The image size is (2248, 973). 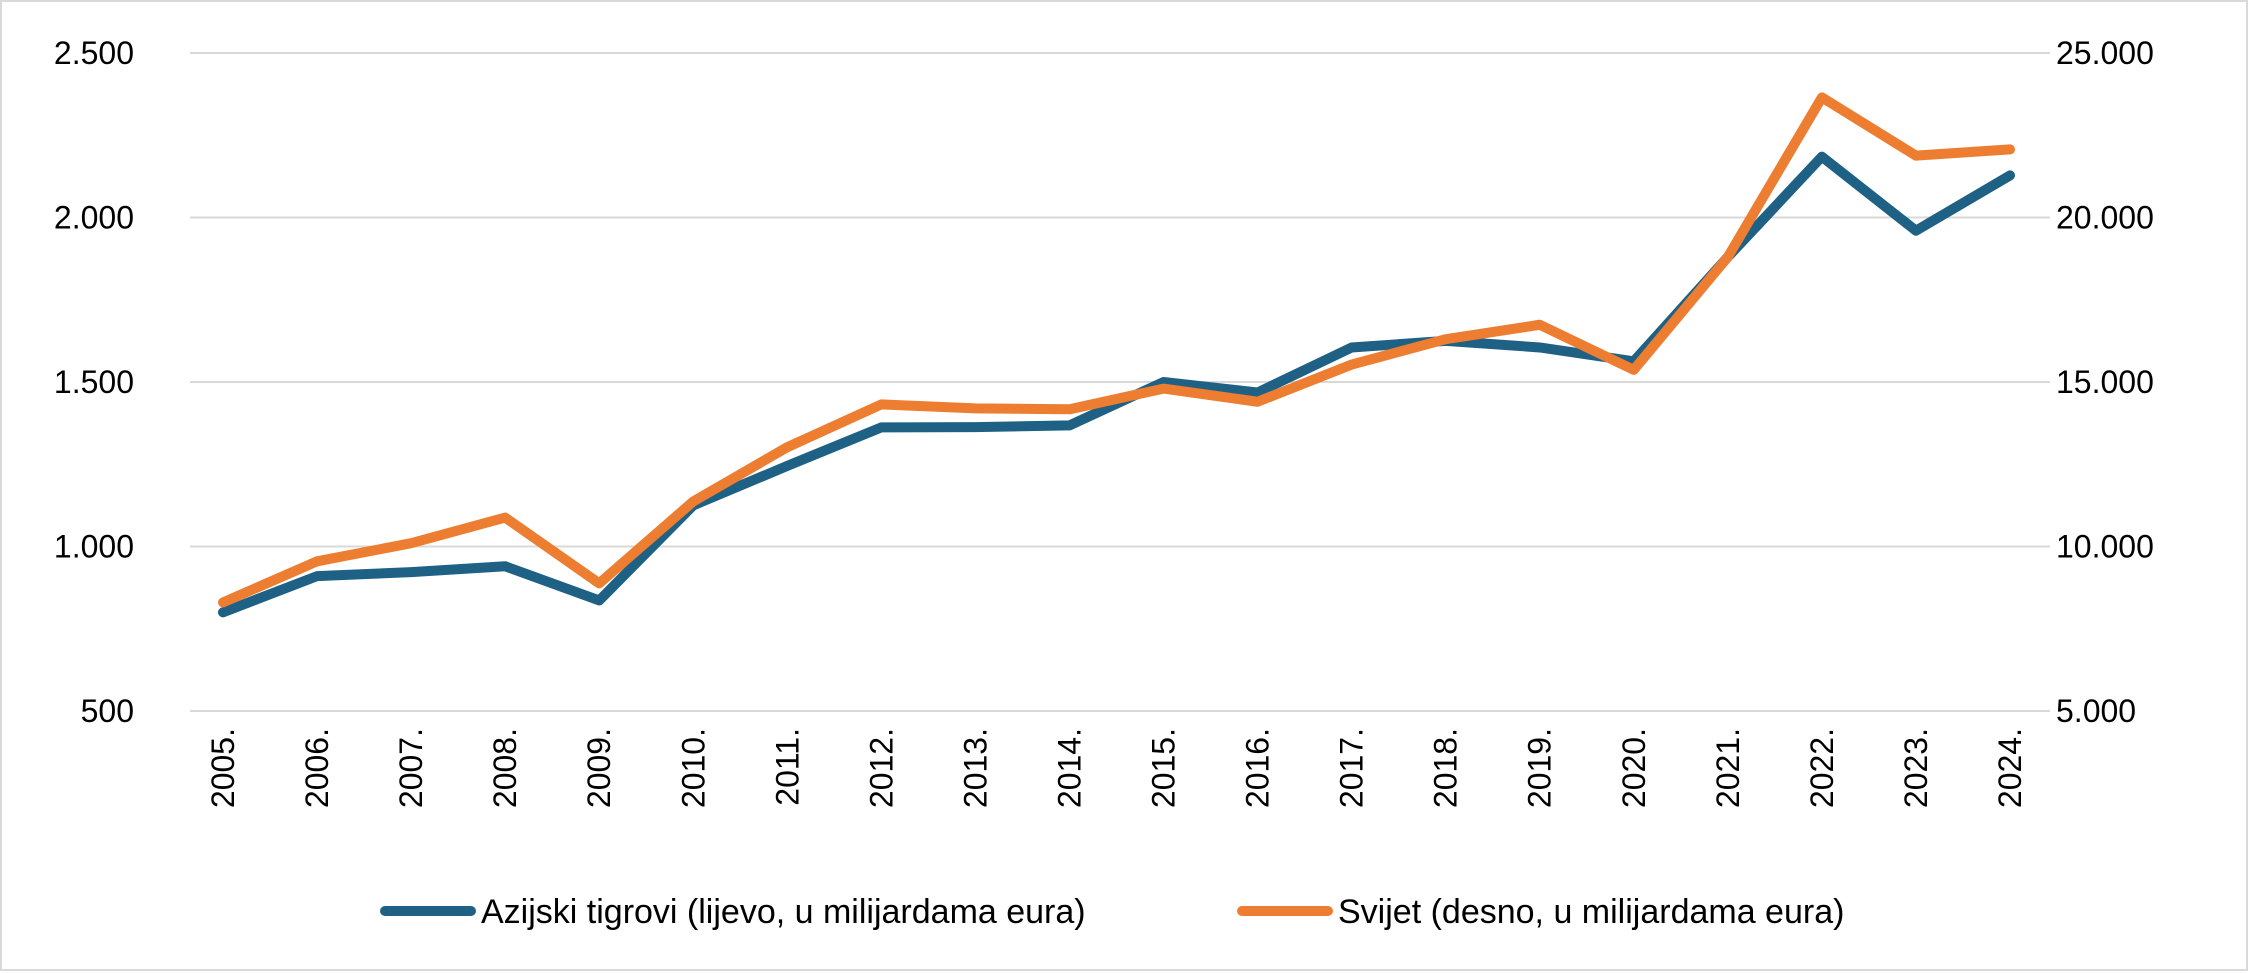 I want to click on right-y-tick-label: 10.000, so click(x=2105, y=547).